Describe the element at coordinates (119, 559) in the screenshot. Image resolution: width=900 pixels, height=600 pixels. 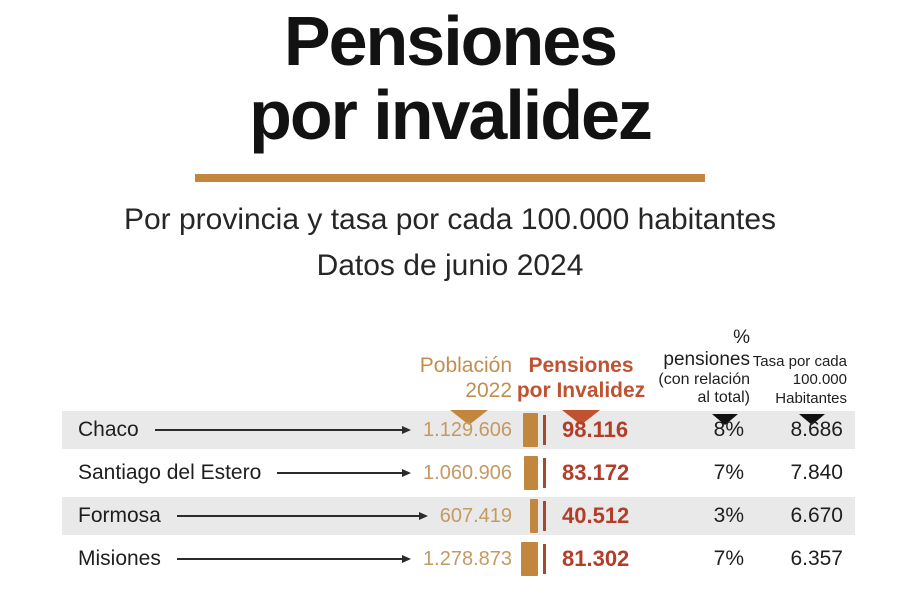
I see `province-name: Misiones` at that location.